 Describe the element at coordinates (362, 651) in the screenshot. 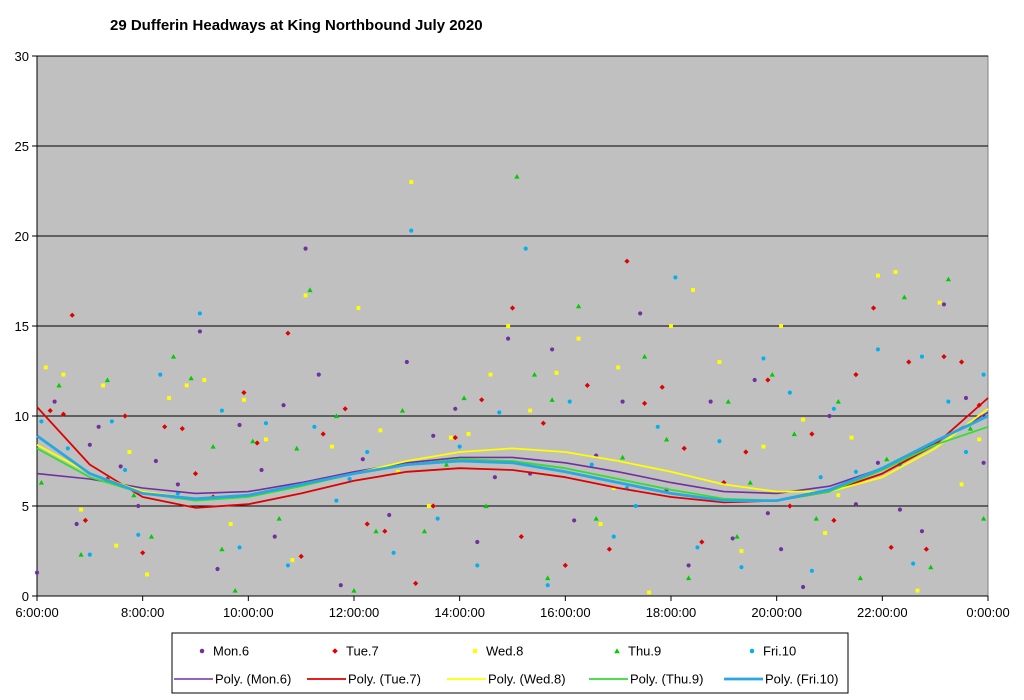

I see `legend-label: Tue.7` at that location.